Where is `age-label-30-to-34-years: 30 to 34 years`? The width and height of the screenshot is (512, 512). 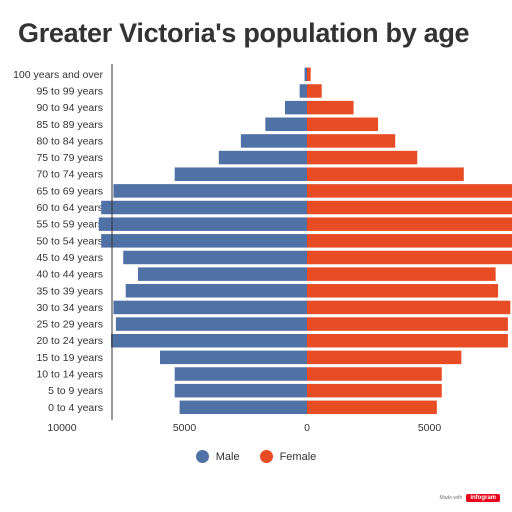 age-label-30-to-34-years: 30 to 34 years is located at coordinates (69, 308).